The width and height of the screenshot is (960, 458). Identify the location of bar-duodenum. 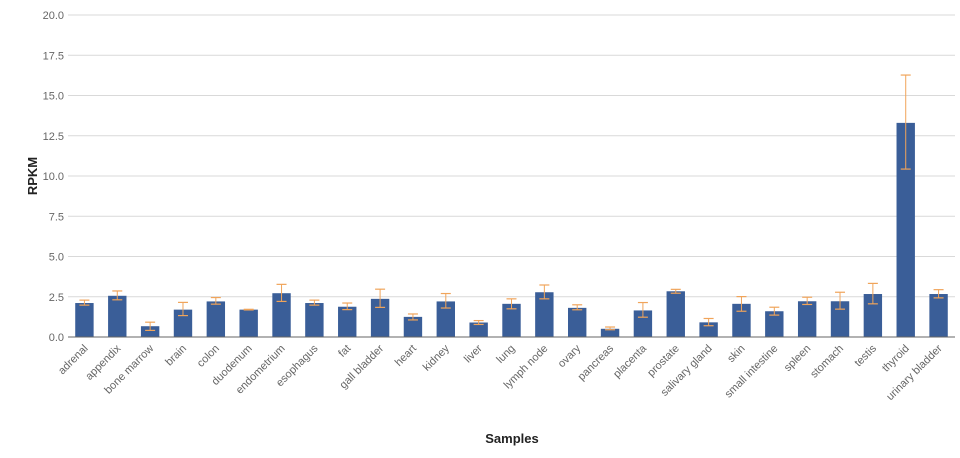
(248, 323).